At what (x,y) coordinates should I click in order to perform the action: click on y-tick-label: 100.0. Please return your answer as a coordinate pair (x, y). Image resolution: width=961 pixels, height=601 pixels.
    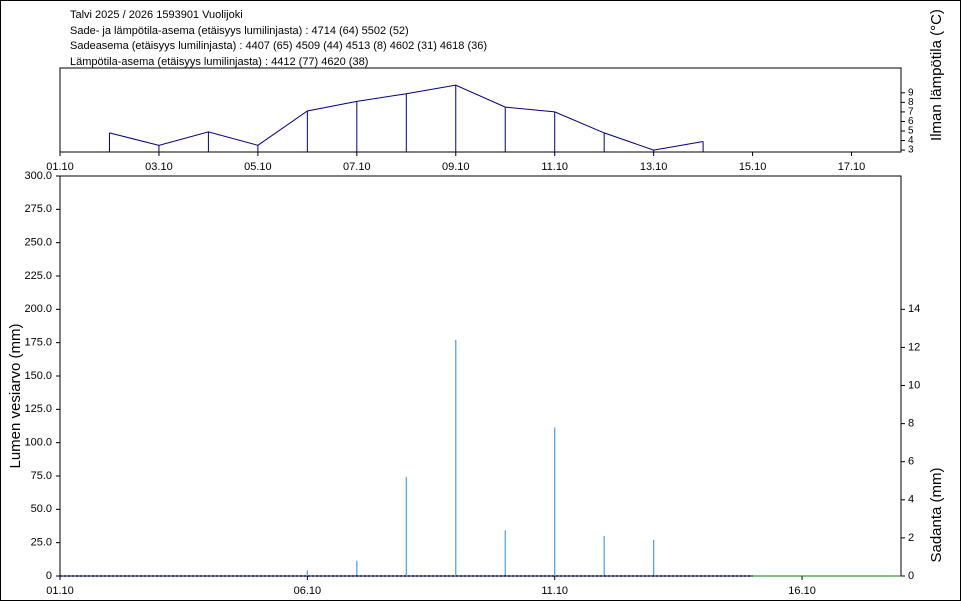
    Looking at the image, I should click on (38, 443).